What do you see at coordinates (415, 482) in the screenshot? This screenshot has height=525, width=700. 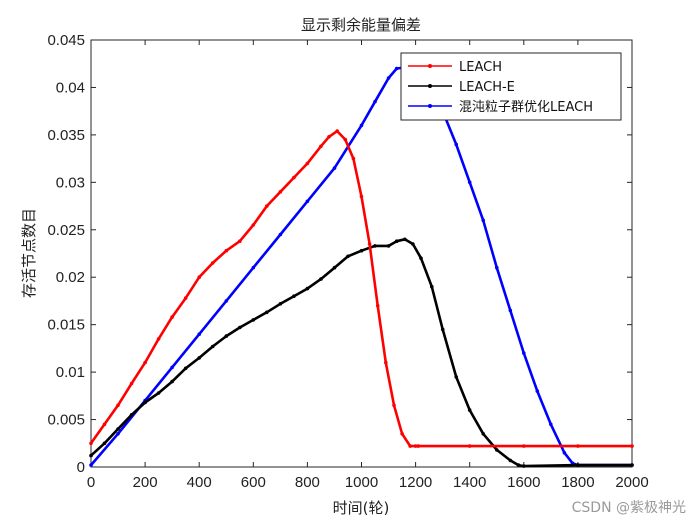 I see `x-tick-label: 1200` at bounding box center [415, 482].